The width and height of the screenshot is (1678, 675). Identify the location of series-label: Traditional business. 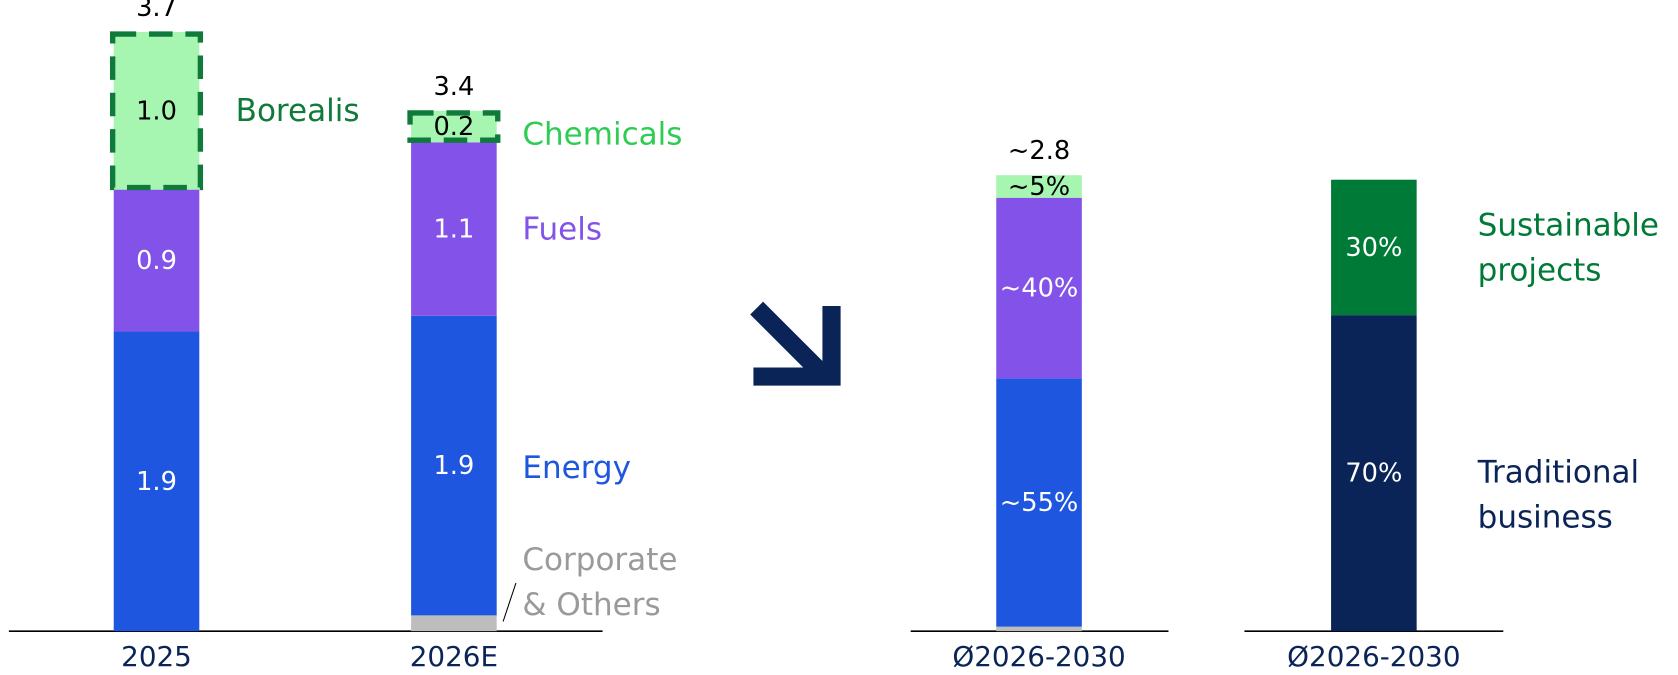
(1558, 494).